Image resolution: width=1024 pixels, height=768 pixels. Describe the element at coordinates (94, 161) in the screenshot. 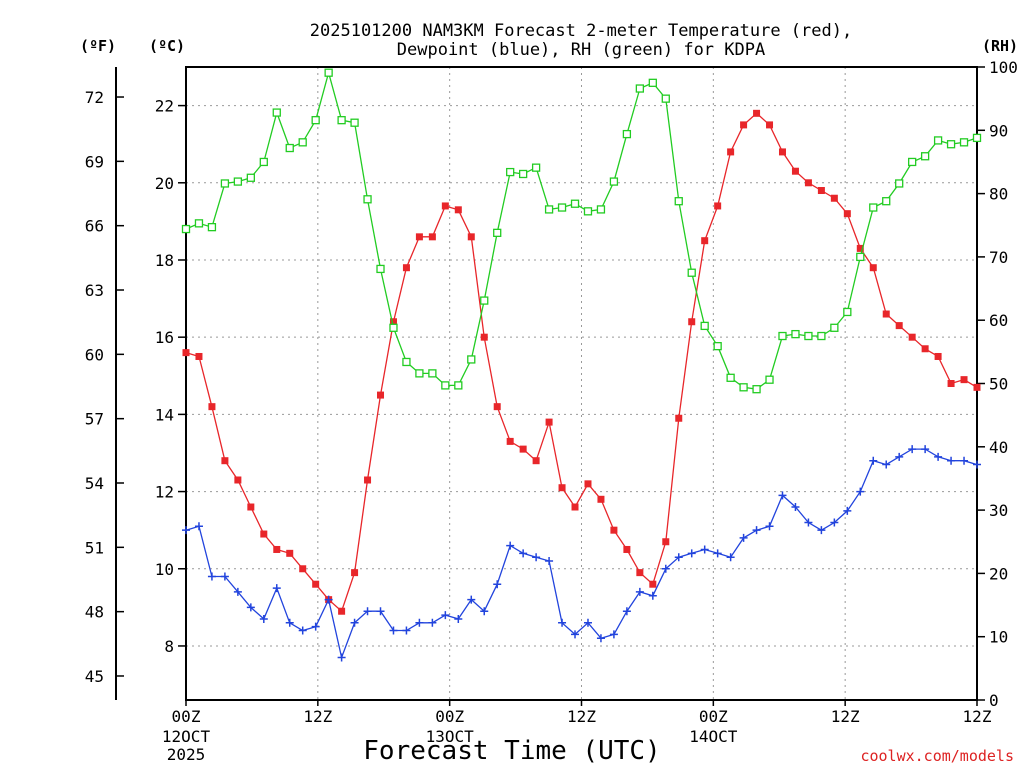

I see `fahrenheit-tick-label: 69` at that location.